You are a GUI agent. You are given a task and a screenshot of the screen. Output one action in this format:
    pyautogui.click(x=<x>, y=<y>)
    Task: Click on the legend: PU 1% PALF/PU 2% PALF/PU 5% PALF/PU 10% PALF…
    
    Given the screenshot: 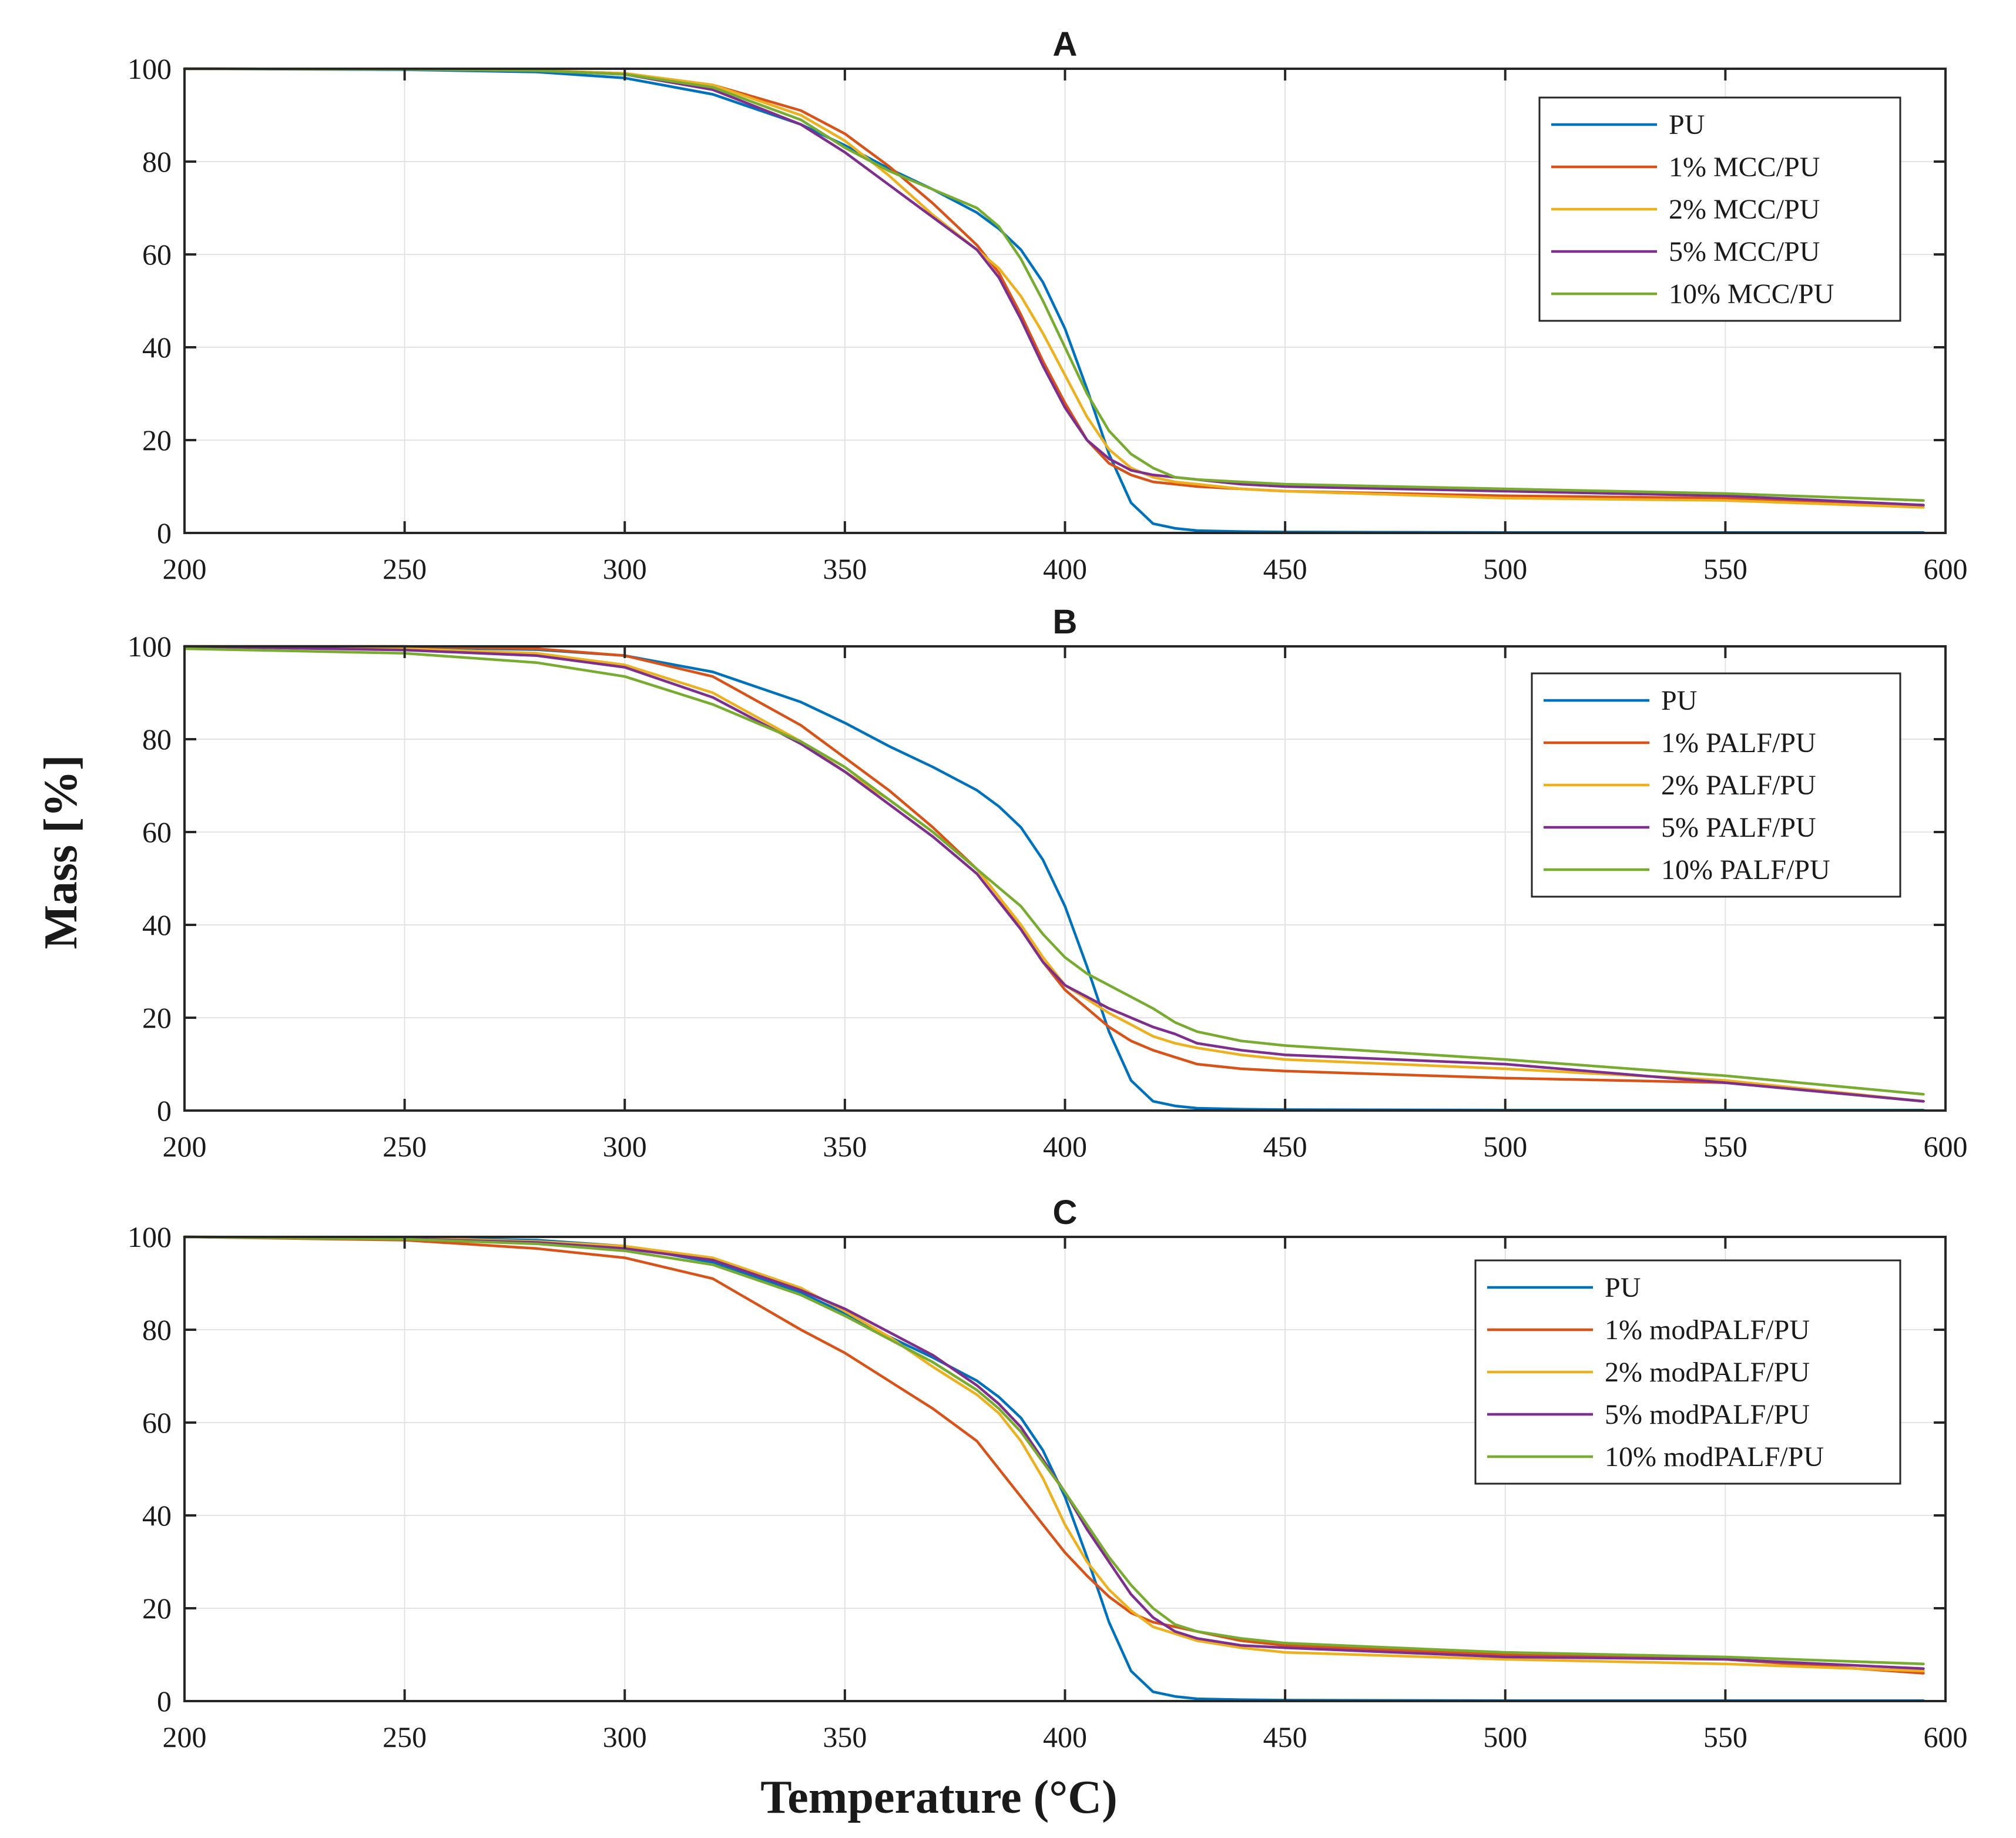 What is the action you would take?
    pyautogui.click(x=1716, y=785)
    